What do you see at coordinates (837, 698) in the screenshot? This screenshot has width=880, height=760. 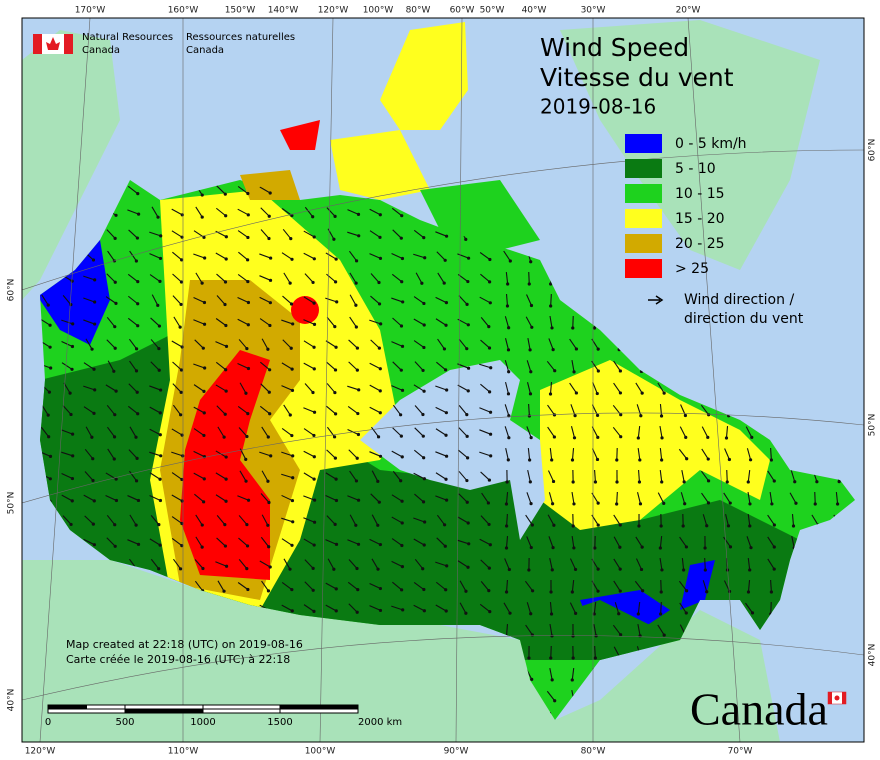 I see `wordmark-flag` at bounding box center [837, 698].